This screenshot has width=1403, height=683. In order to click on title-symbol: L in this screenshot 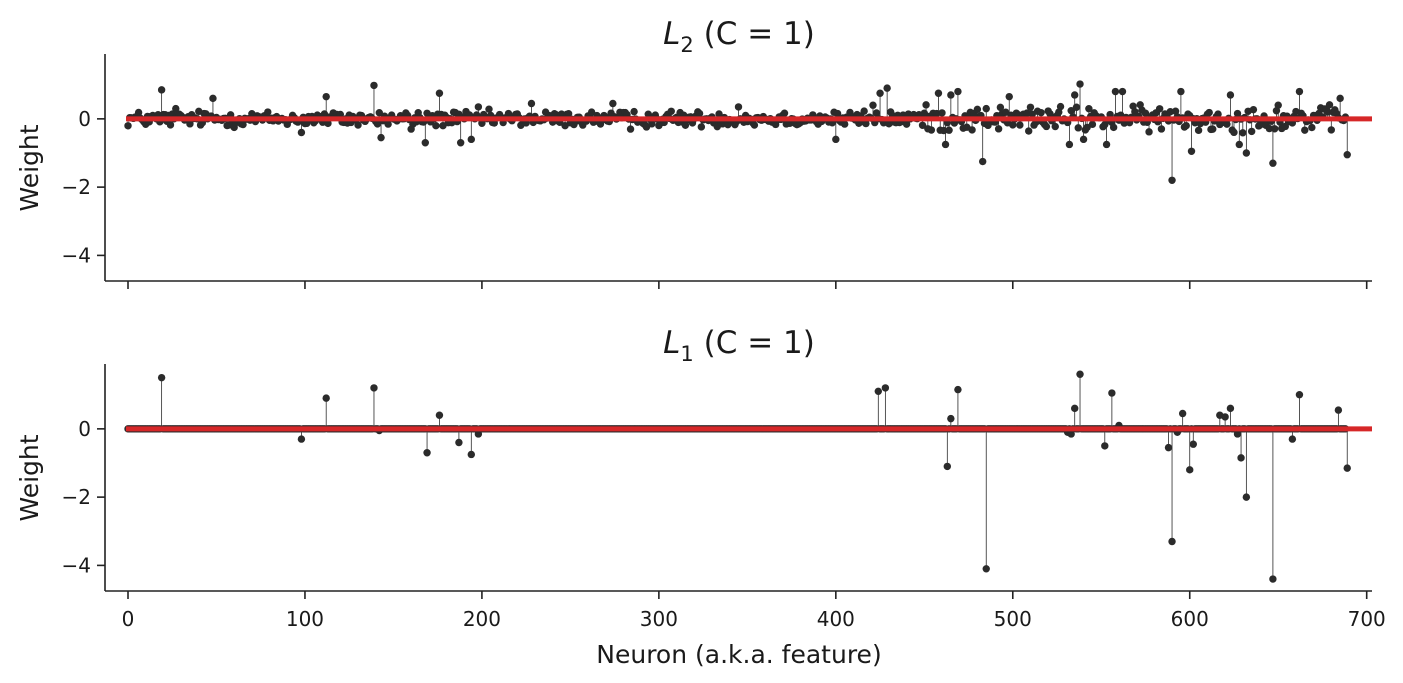, I will do `click(671, 343)`.